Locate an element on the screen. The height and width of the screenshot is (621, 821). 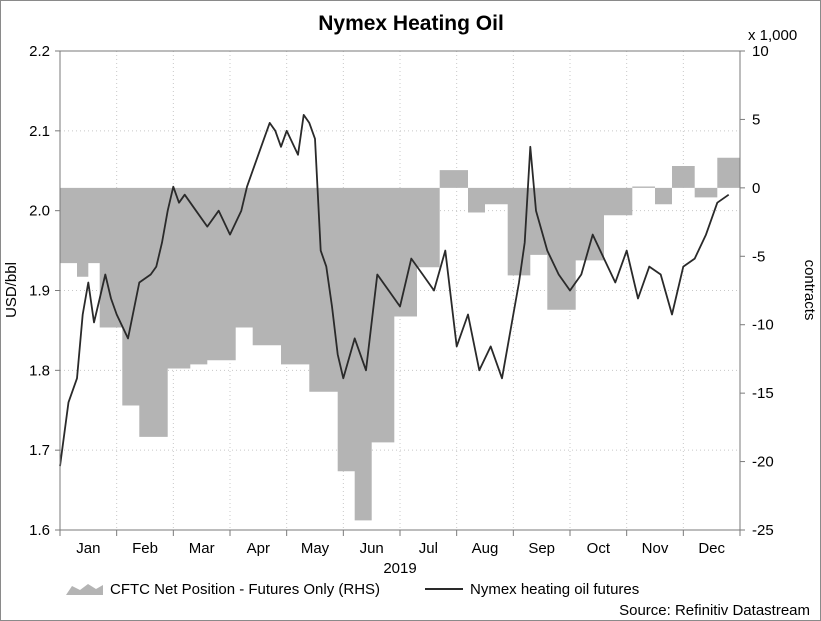
y2-tick-label-2: -15 is located at coordinates (763, 393).